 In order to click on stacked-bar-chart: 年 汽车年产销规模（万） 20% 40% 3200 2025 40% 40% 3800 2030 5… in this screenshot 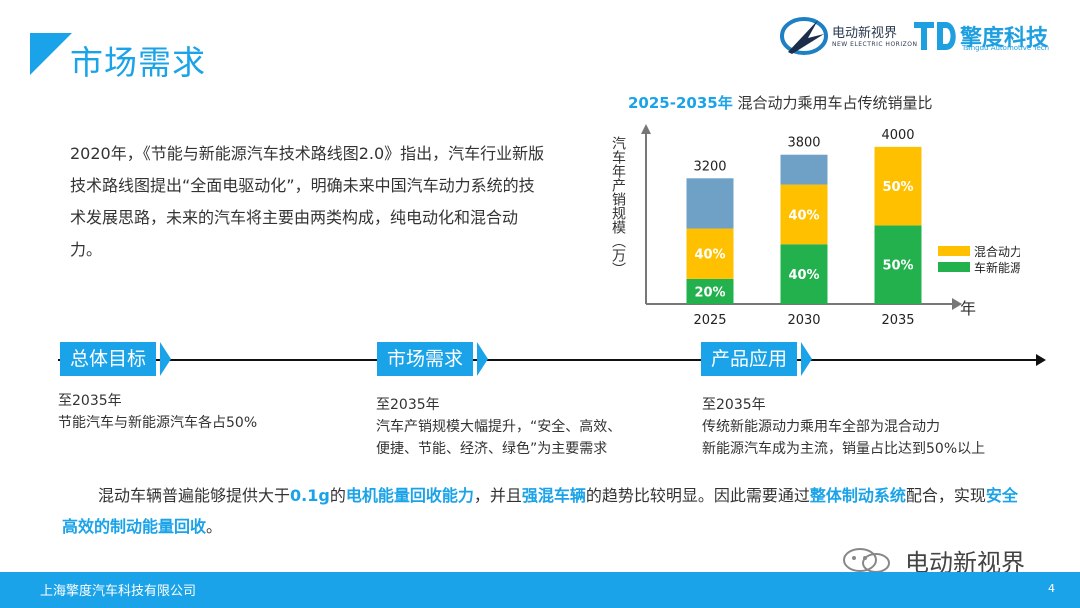, I will do `click(815, 226)`.